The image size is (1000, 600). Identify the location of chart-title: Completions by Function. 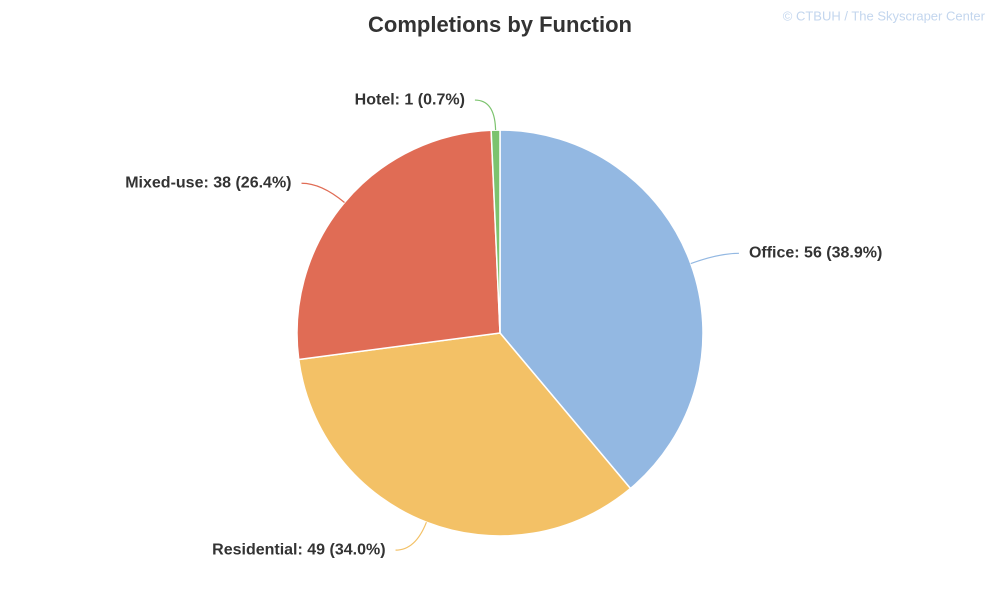
(500, 24).